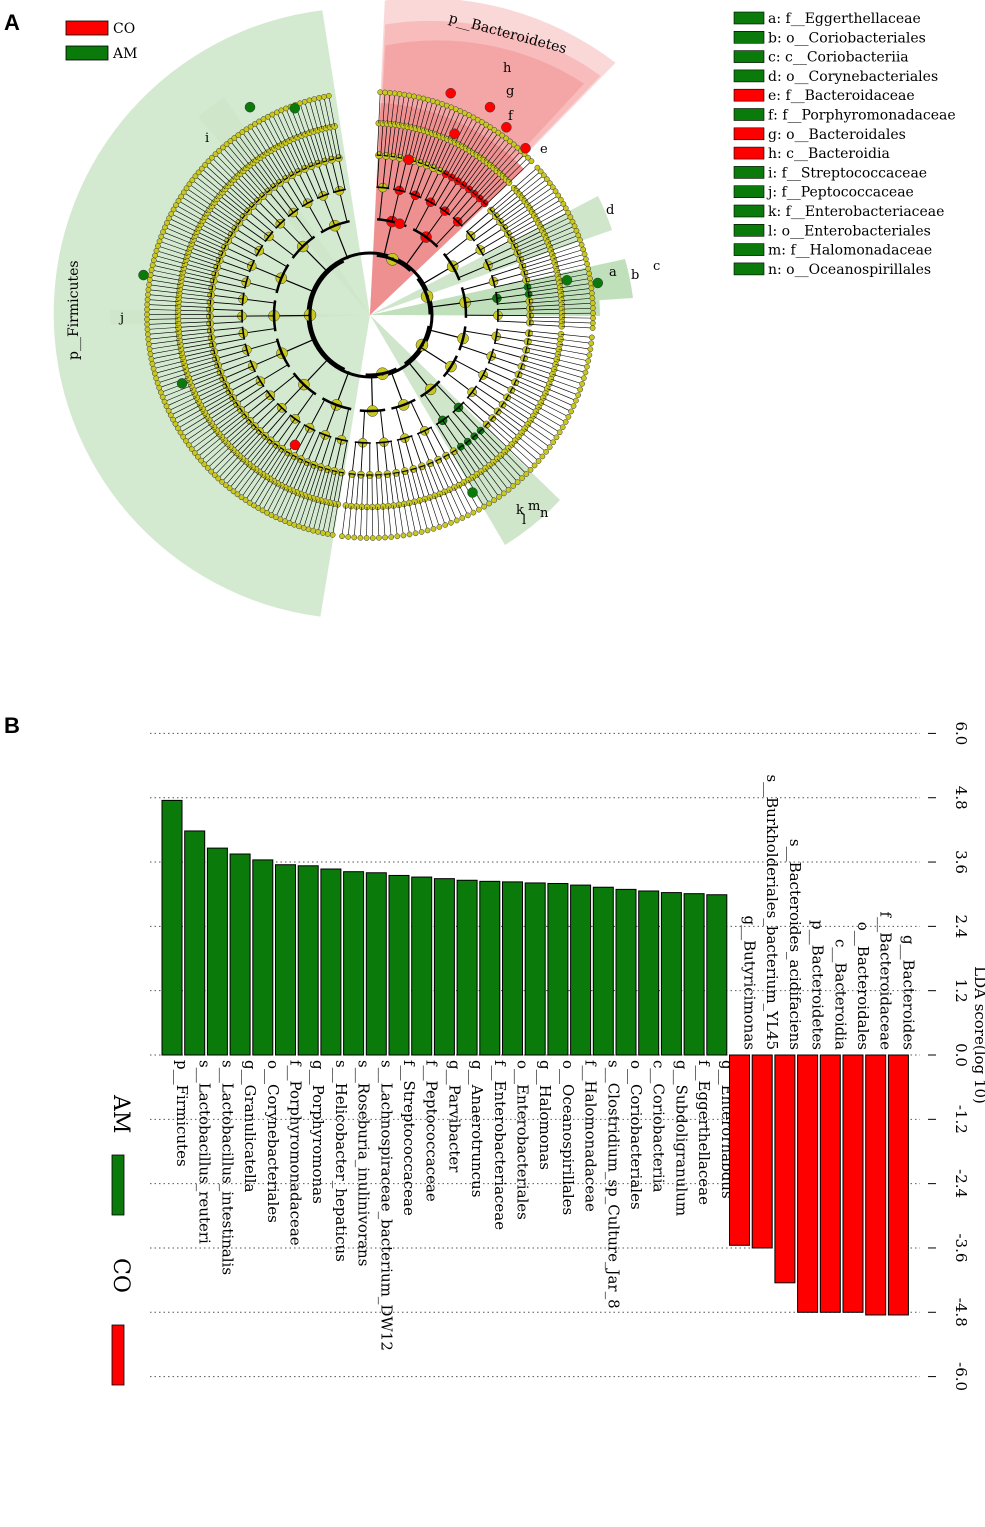 The width and height of the screenshot is (985, 1527). Describe the element at coordinates (296, 1153) in the screenshot. I see `bar-label: f__Porphyromonadaceae` at that location.